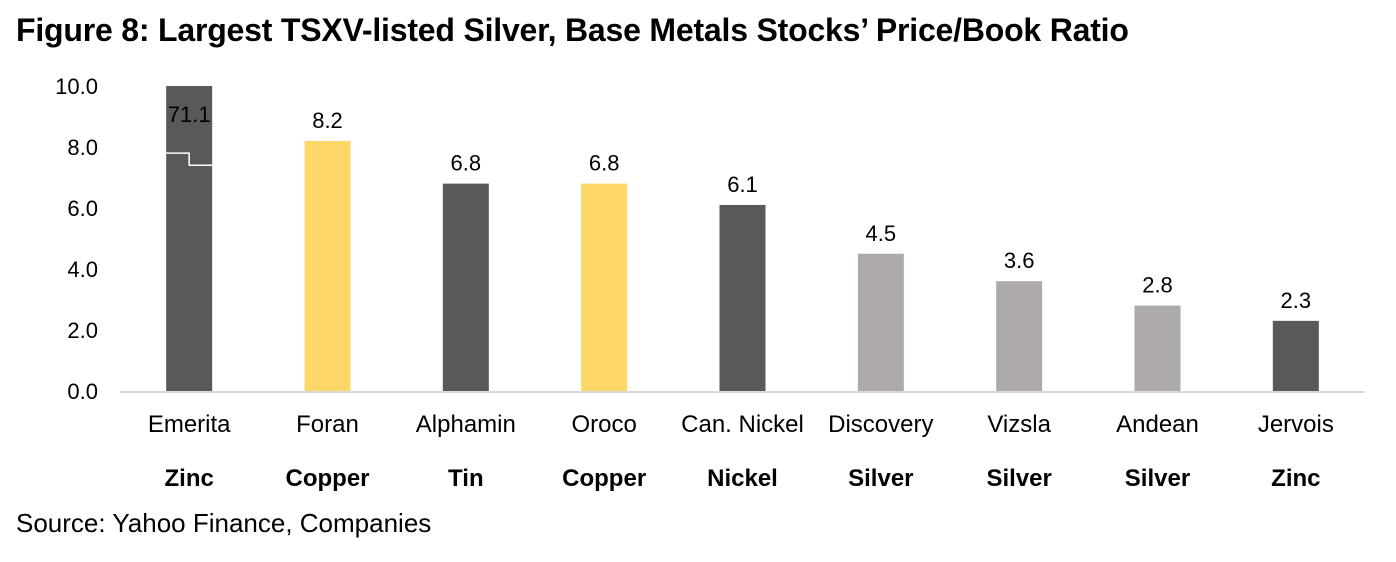 This screenshot has height=562, width=1396. Describe the element at coordinates (224, 523) in the screenshot. I see `source-note: Source: Yahoo Finance, Companies` at that location.